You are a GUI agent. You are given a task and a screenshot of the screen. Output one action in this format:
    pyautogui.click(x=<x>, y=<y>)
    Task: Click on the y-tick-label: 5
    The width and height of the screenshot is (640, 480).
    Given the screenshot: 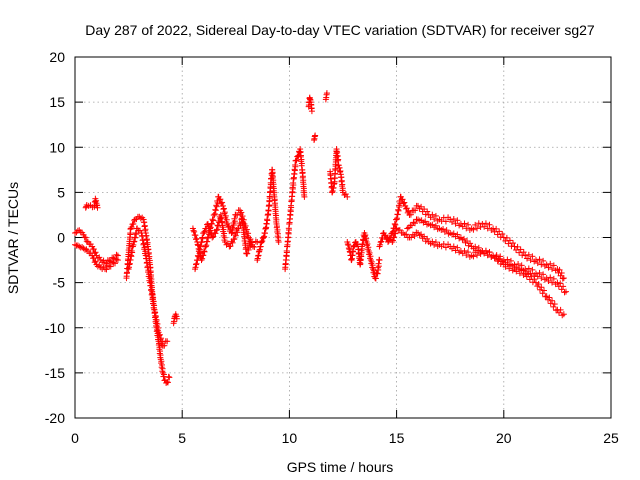 What is the action you would take?
    pyautogui.click(x=61, y=192)
    